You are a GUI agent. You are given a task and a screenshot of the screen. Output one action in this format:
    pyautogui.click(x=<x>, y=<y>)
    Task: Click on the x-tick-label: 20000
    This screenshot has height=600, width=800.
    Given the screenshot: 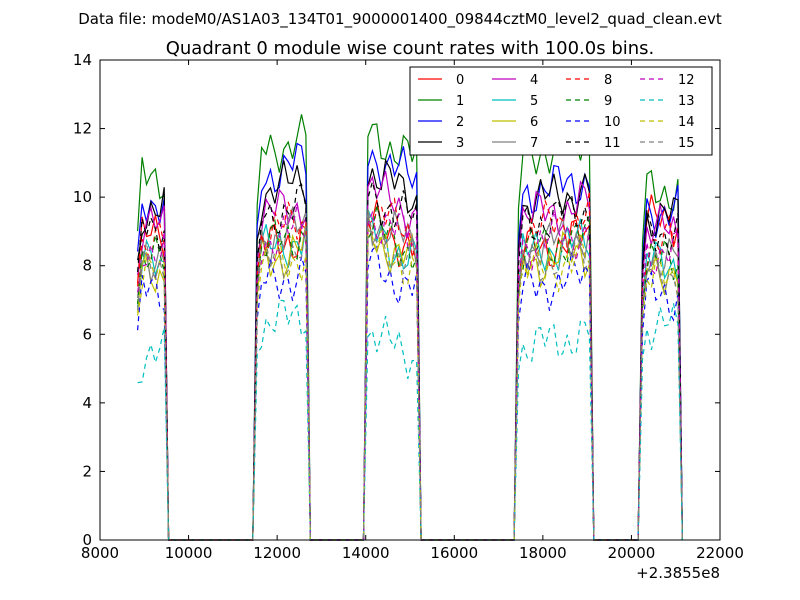 What is the action you would take?
    pyautogui.click(x=632, y=553)
    